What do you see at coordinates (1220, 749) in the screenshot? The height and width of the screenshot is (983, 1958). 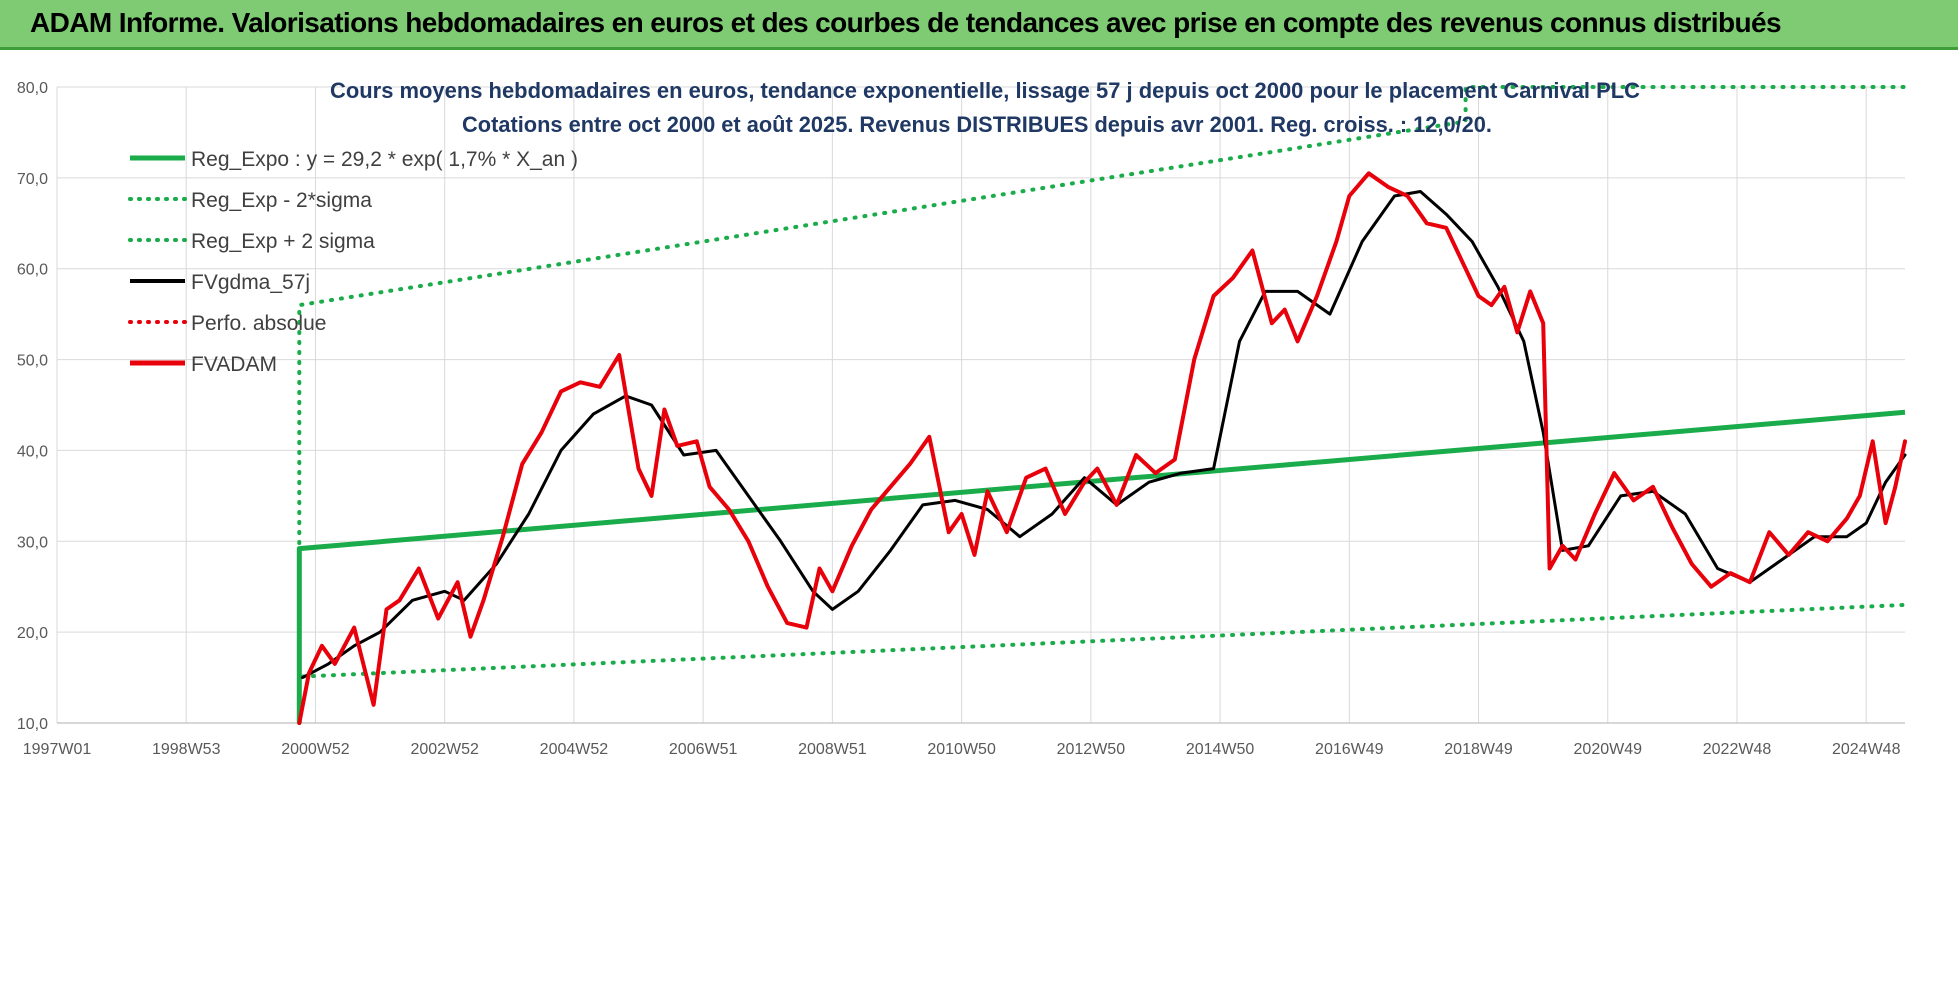 I see `x-tick-label: 2014W50` at bounding box center [1220, 749].